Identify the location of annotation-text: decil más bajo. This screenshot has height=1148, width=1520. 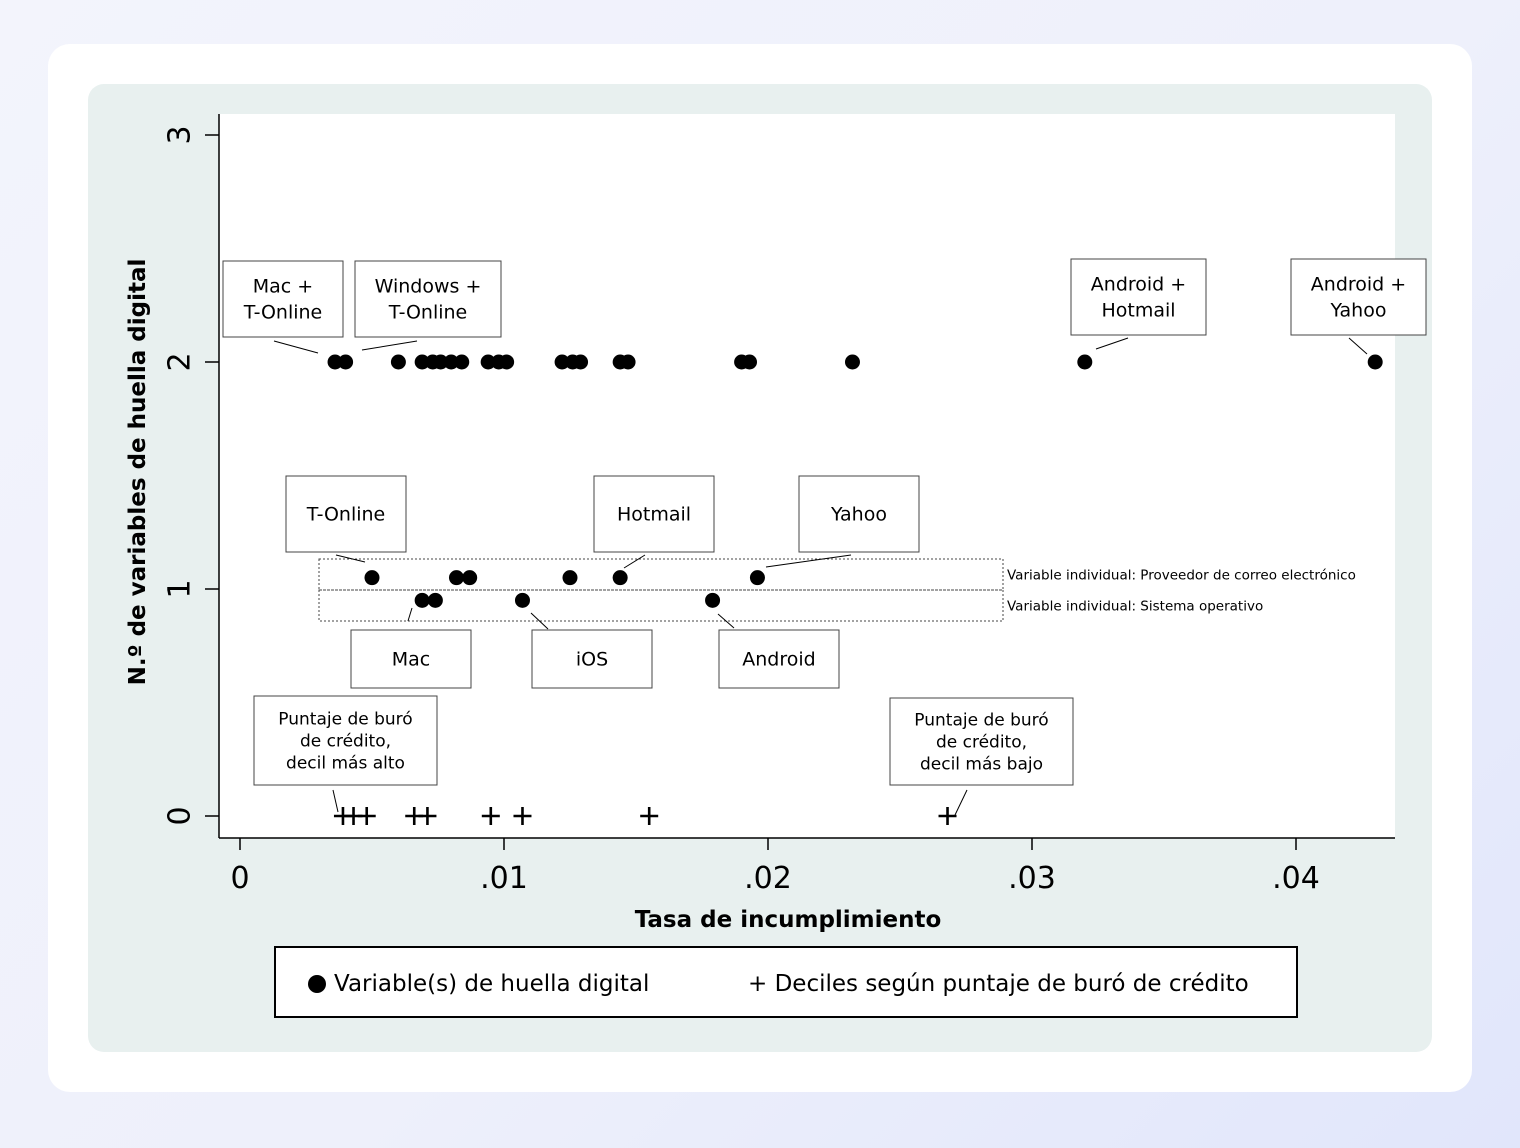
(981, 764).